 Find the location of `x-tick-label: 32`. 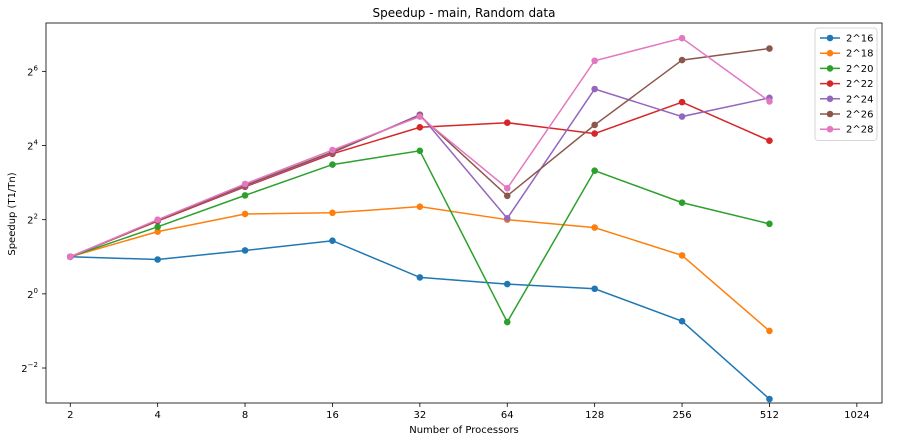

x-tick-label: 32 is located at coordinates (419, 415).